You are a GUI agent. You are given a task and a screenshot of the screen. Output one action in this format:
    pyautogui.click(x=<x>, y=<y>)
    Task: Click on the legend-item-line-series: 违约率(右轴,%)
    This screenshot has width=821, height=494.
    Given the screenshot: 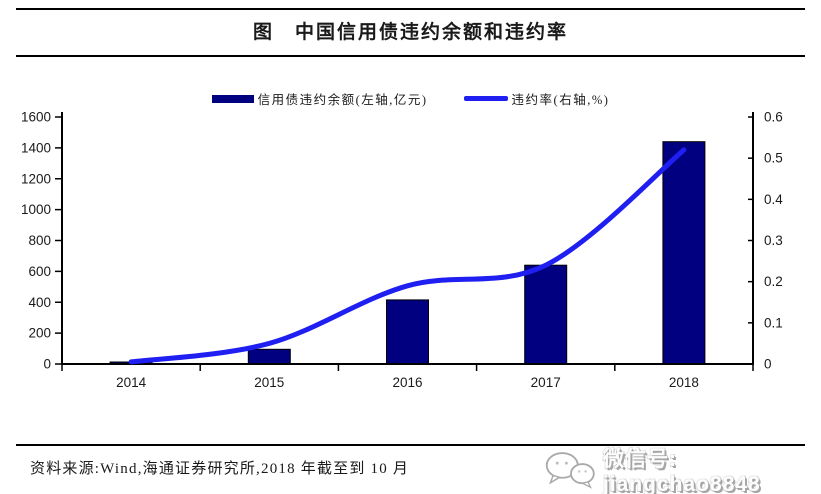 What is the action you would take?
    pyautogui.click(x=536, y=98)
    